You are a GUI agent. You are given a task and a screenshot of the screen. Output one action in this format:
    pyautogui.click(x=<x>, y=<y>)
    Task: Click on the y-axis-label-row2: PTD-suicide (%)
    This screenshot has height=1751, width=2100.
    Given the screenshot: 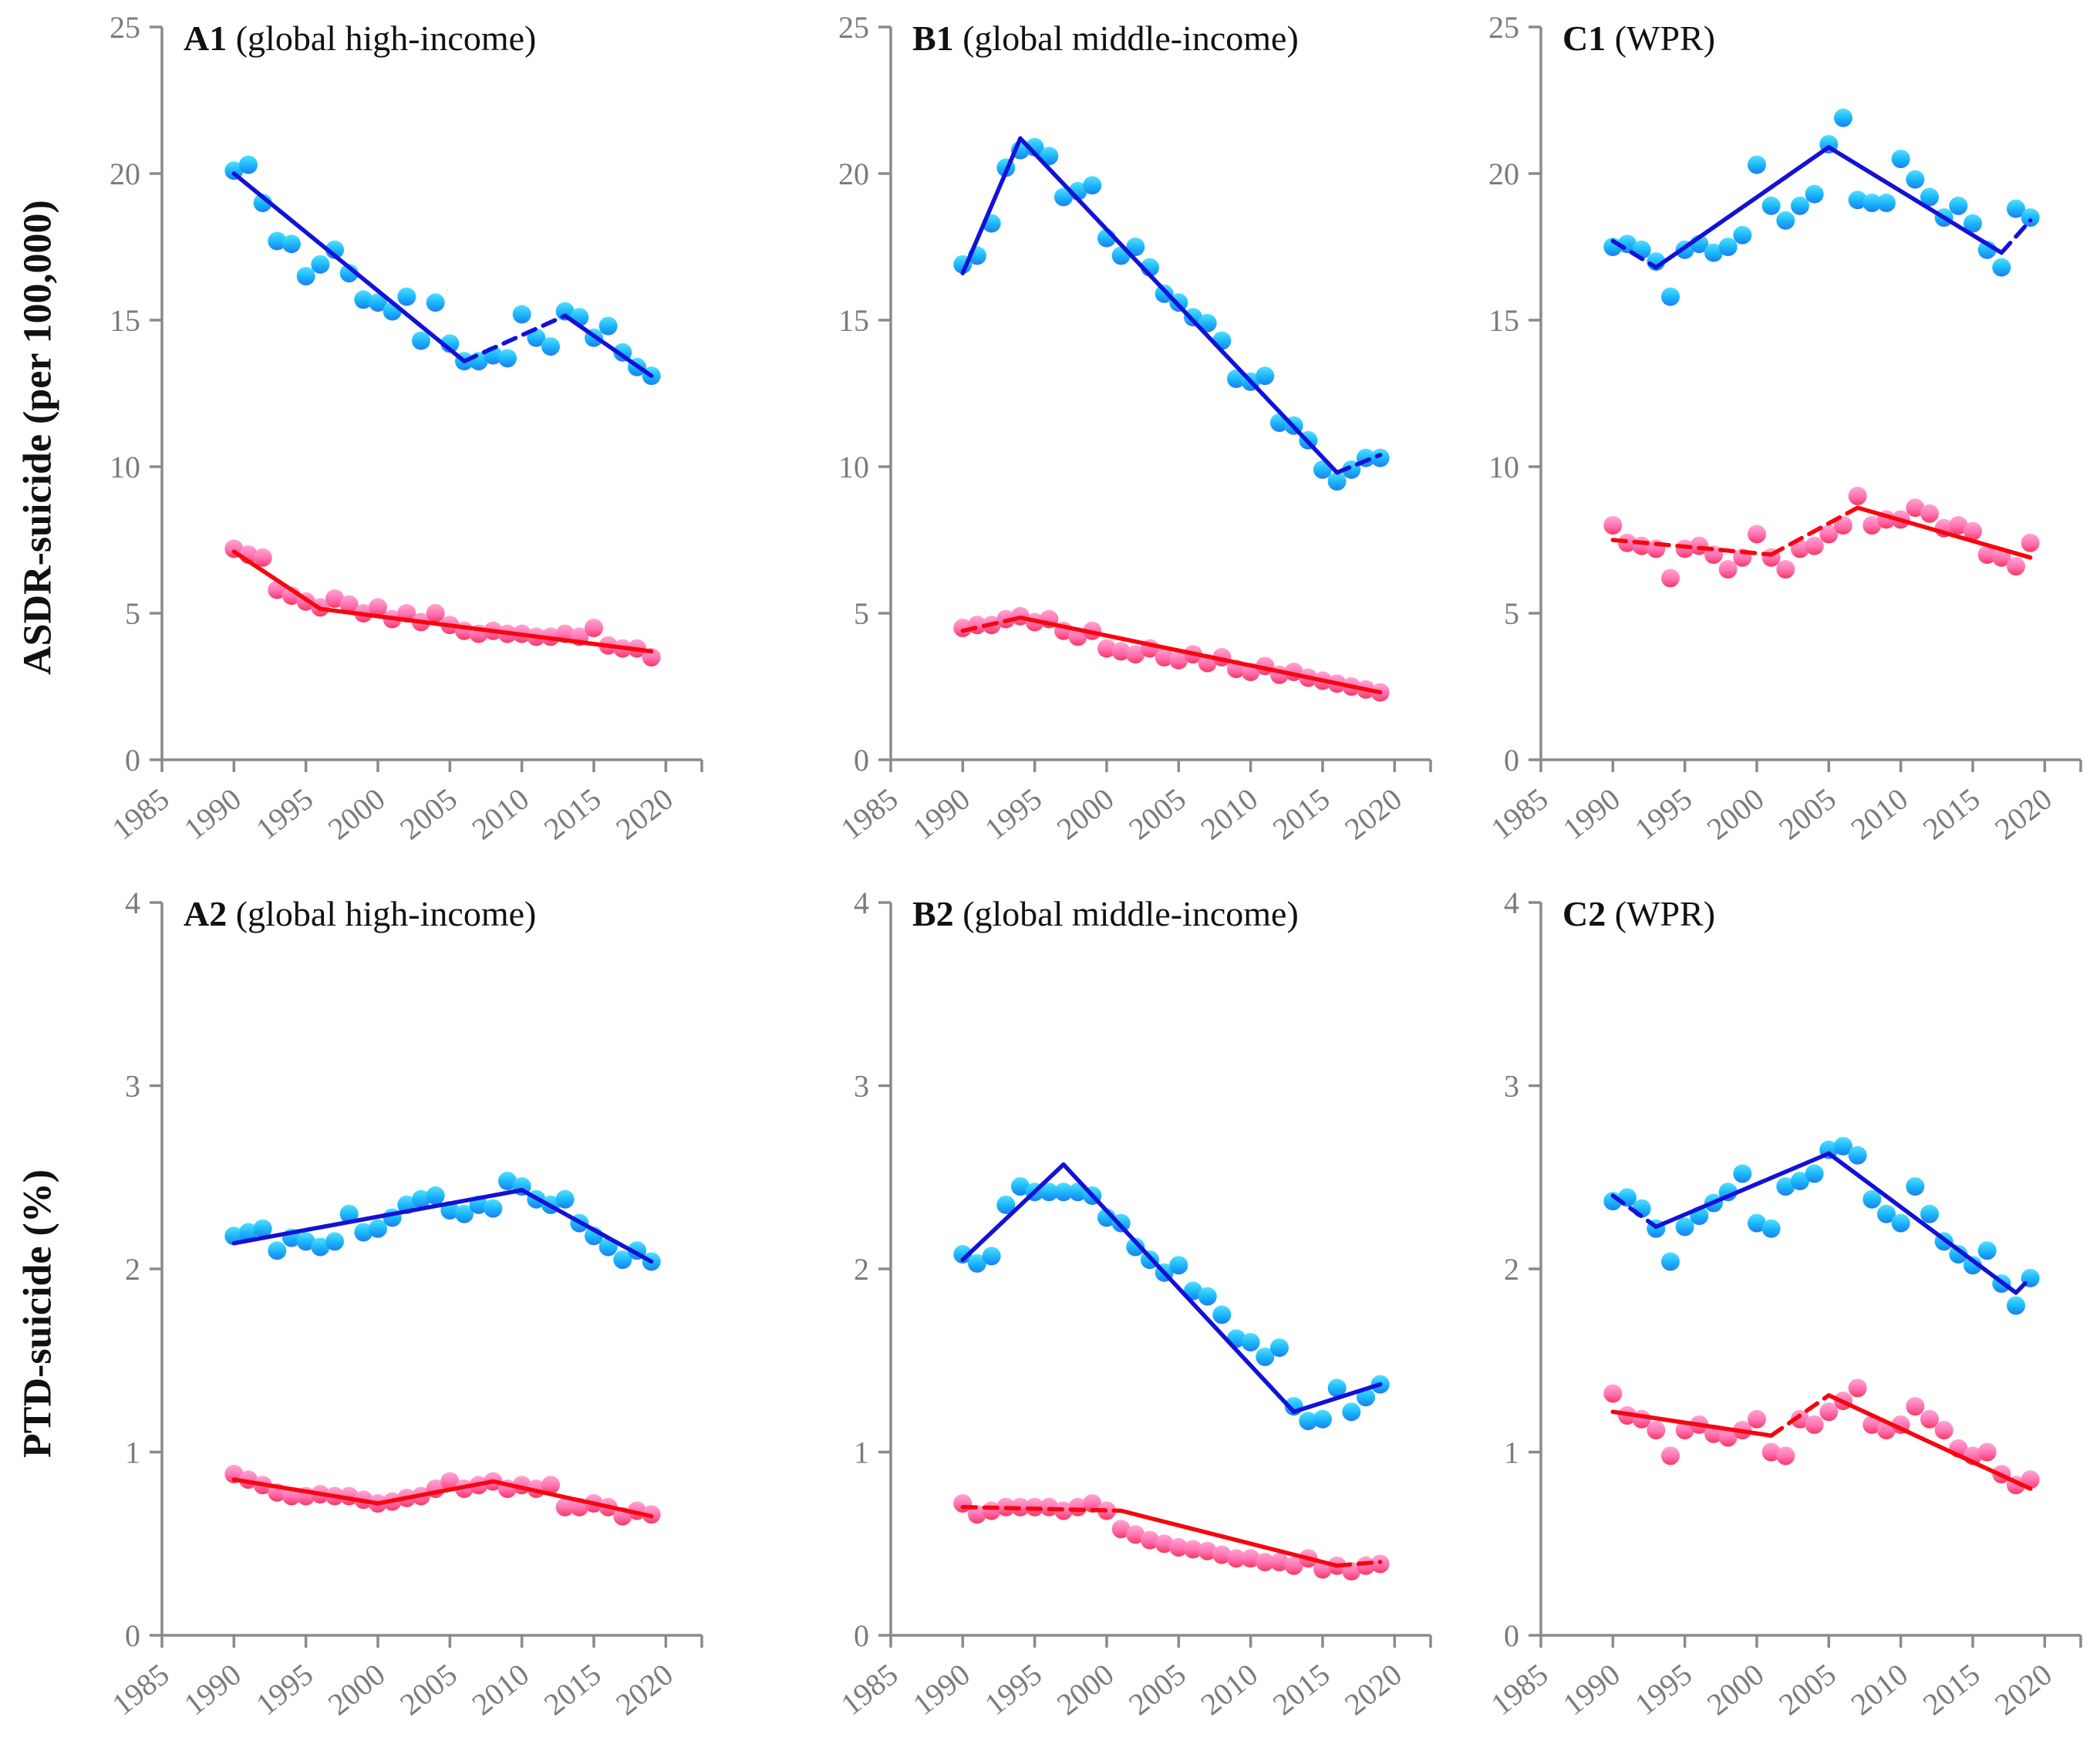 What is the action you would take?
    pyautogui.click(x=37, y=1314)
    